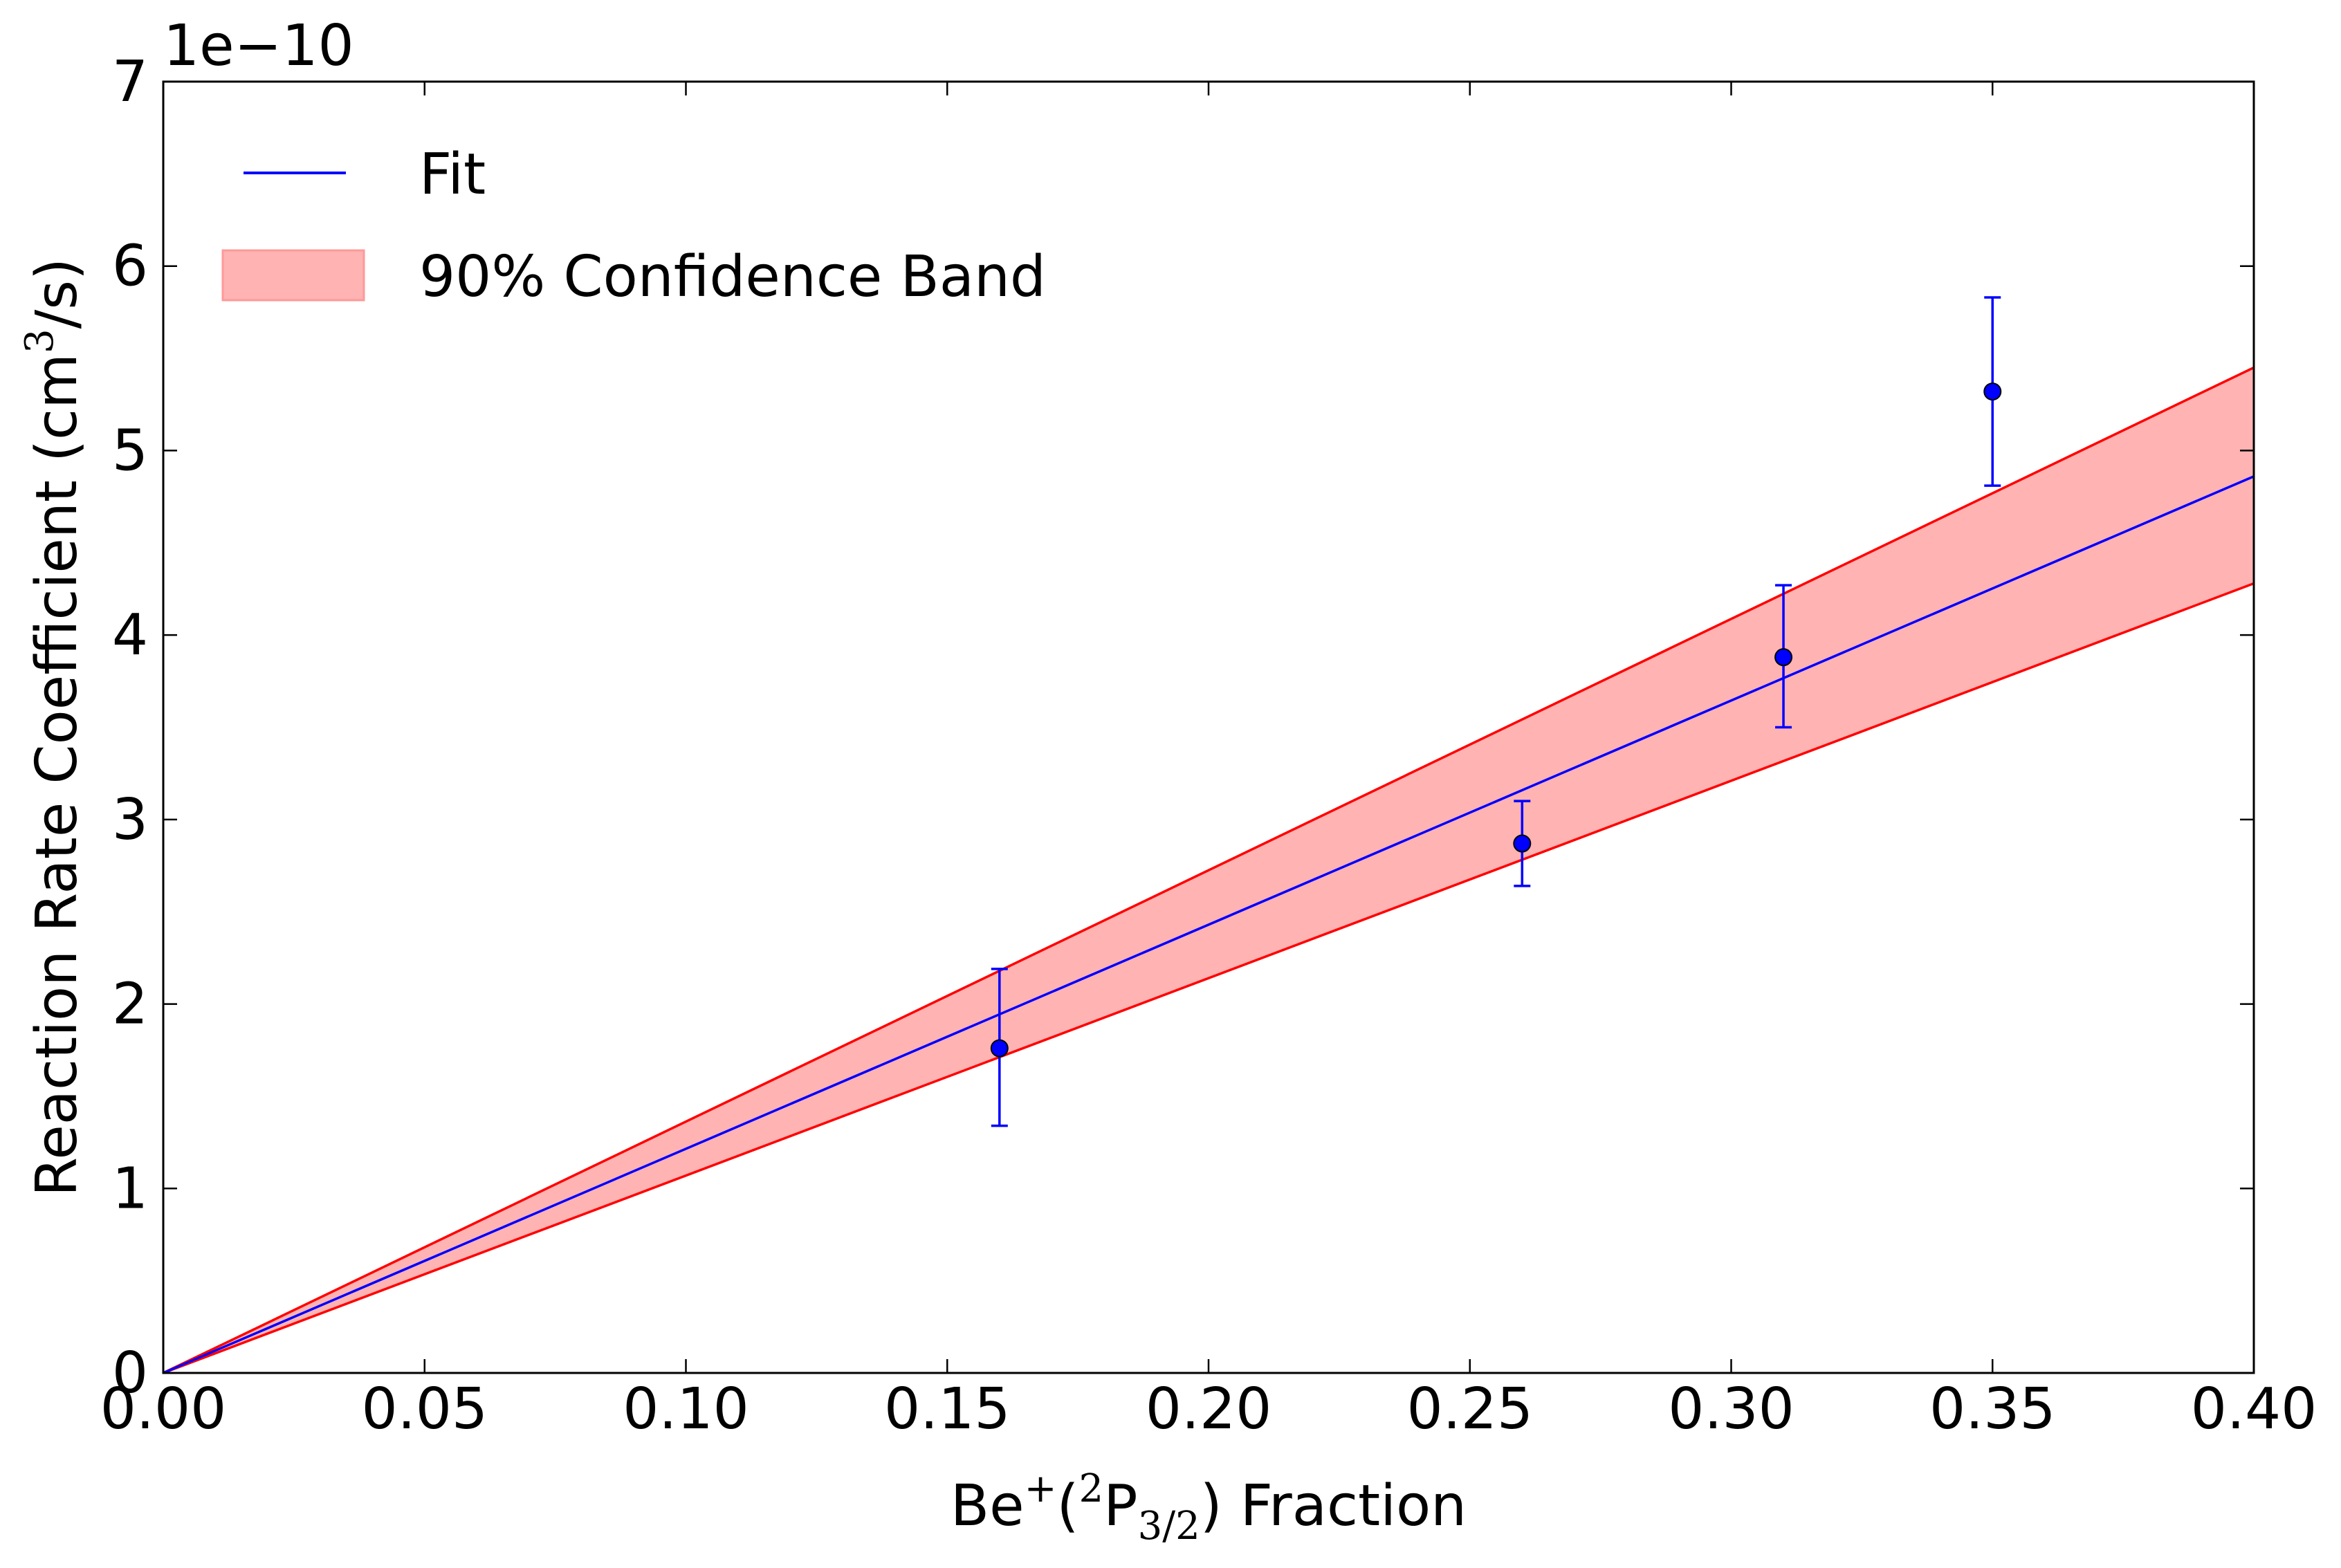 This screenshot has height=1568, width=2341. I want to click on x-tick-labels: 0.00 0.05 0.10 0.15 0.20 0.25 0.30 0.35 0.40, so click(1208, 1409).